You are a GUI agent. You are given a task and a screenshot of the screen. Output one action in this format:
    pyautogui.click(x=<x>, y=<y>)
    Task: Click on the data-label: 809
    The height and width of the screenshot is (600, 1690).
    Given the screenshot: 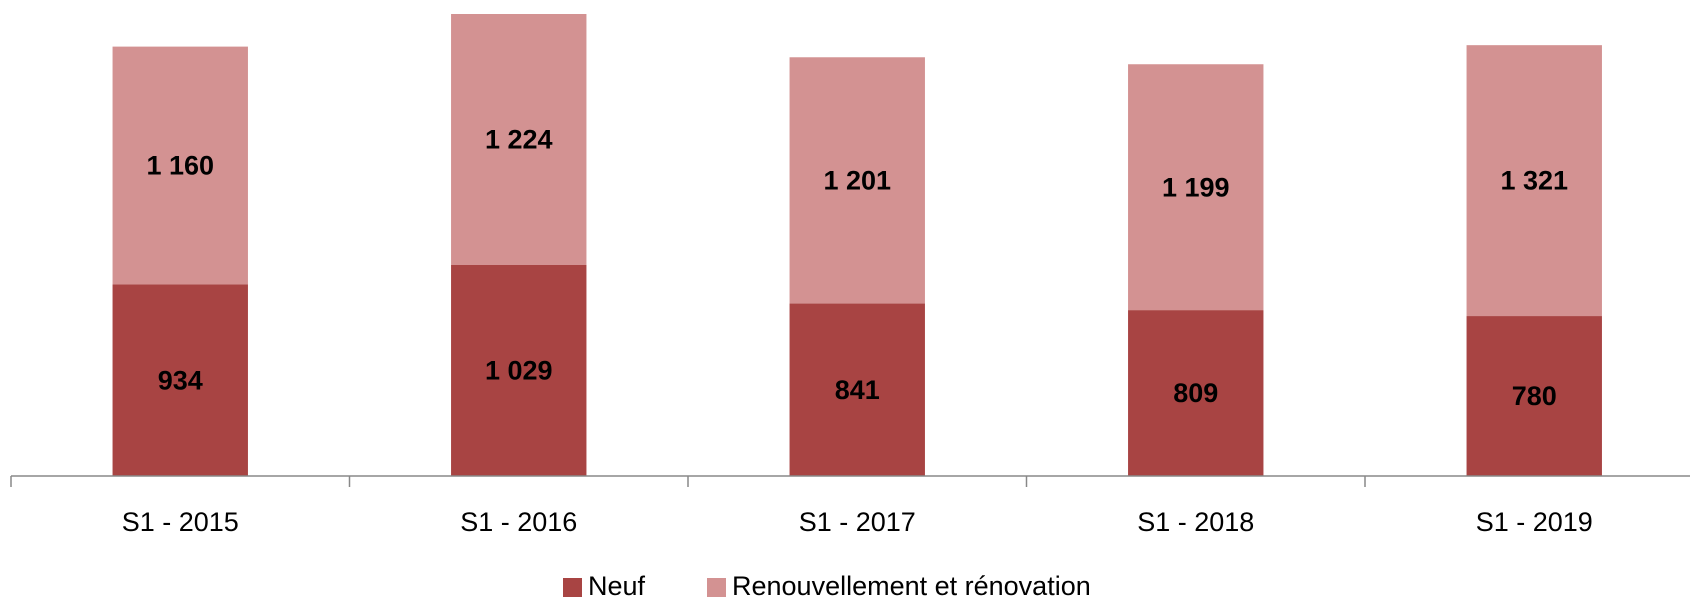 What is the action you would take?
    pyautogui.click(x=1195, y=393)
    